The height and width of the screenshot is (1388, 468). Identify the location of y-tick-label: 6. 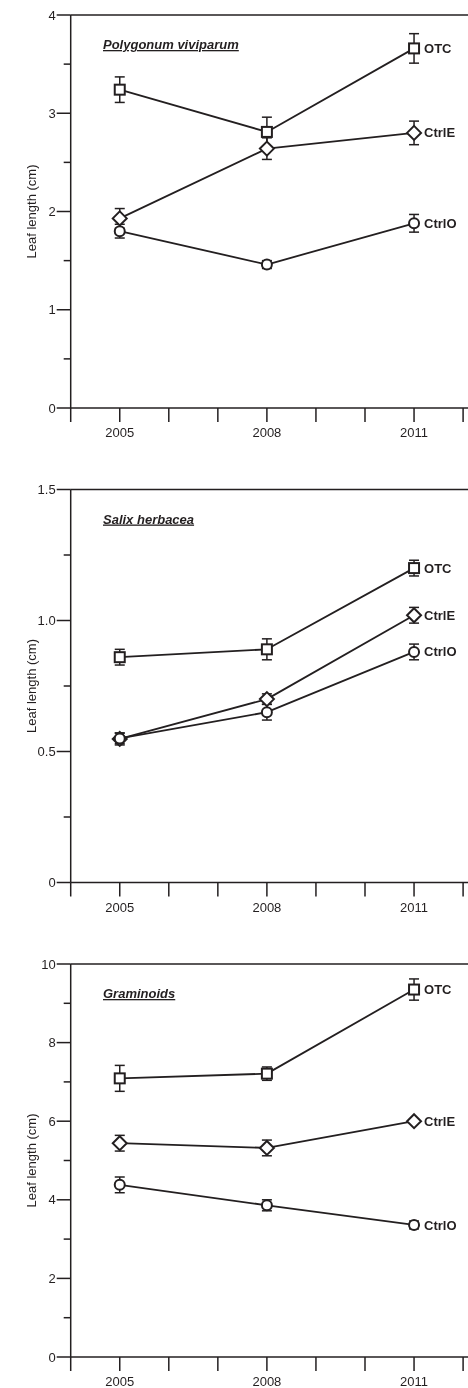
(52, 1121).